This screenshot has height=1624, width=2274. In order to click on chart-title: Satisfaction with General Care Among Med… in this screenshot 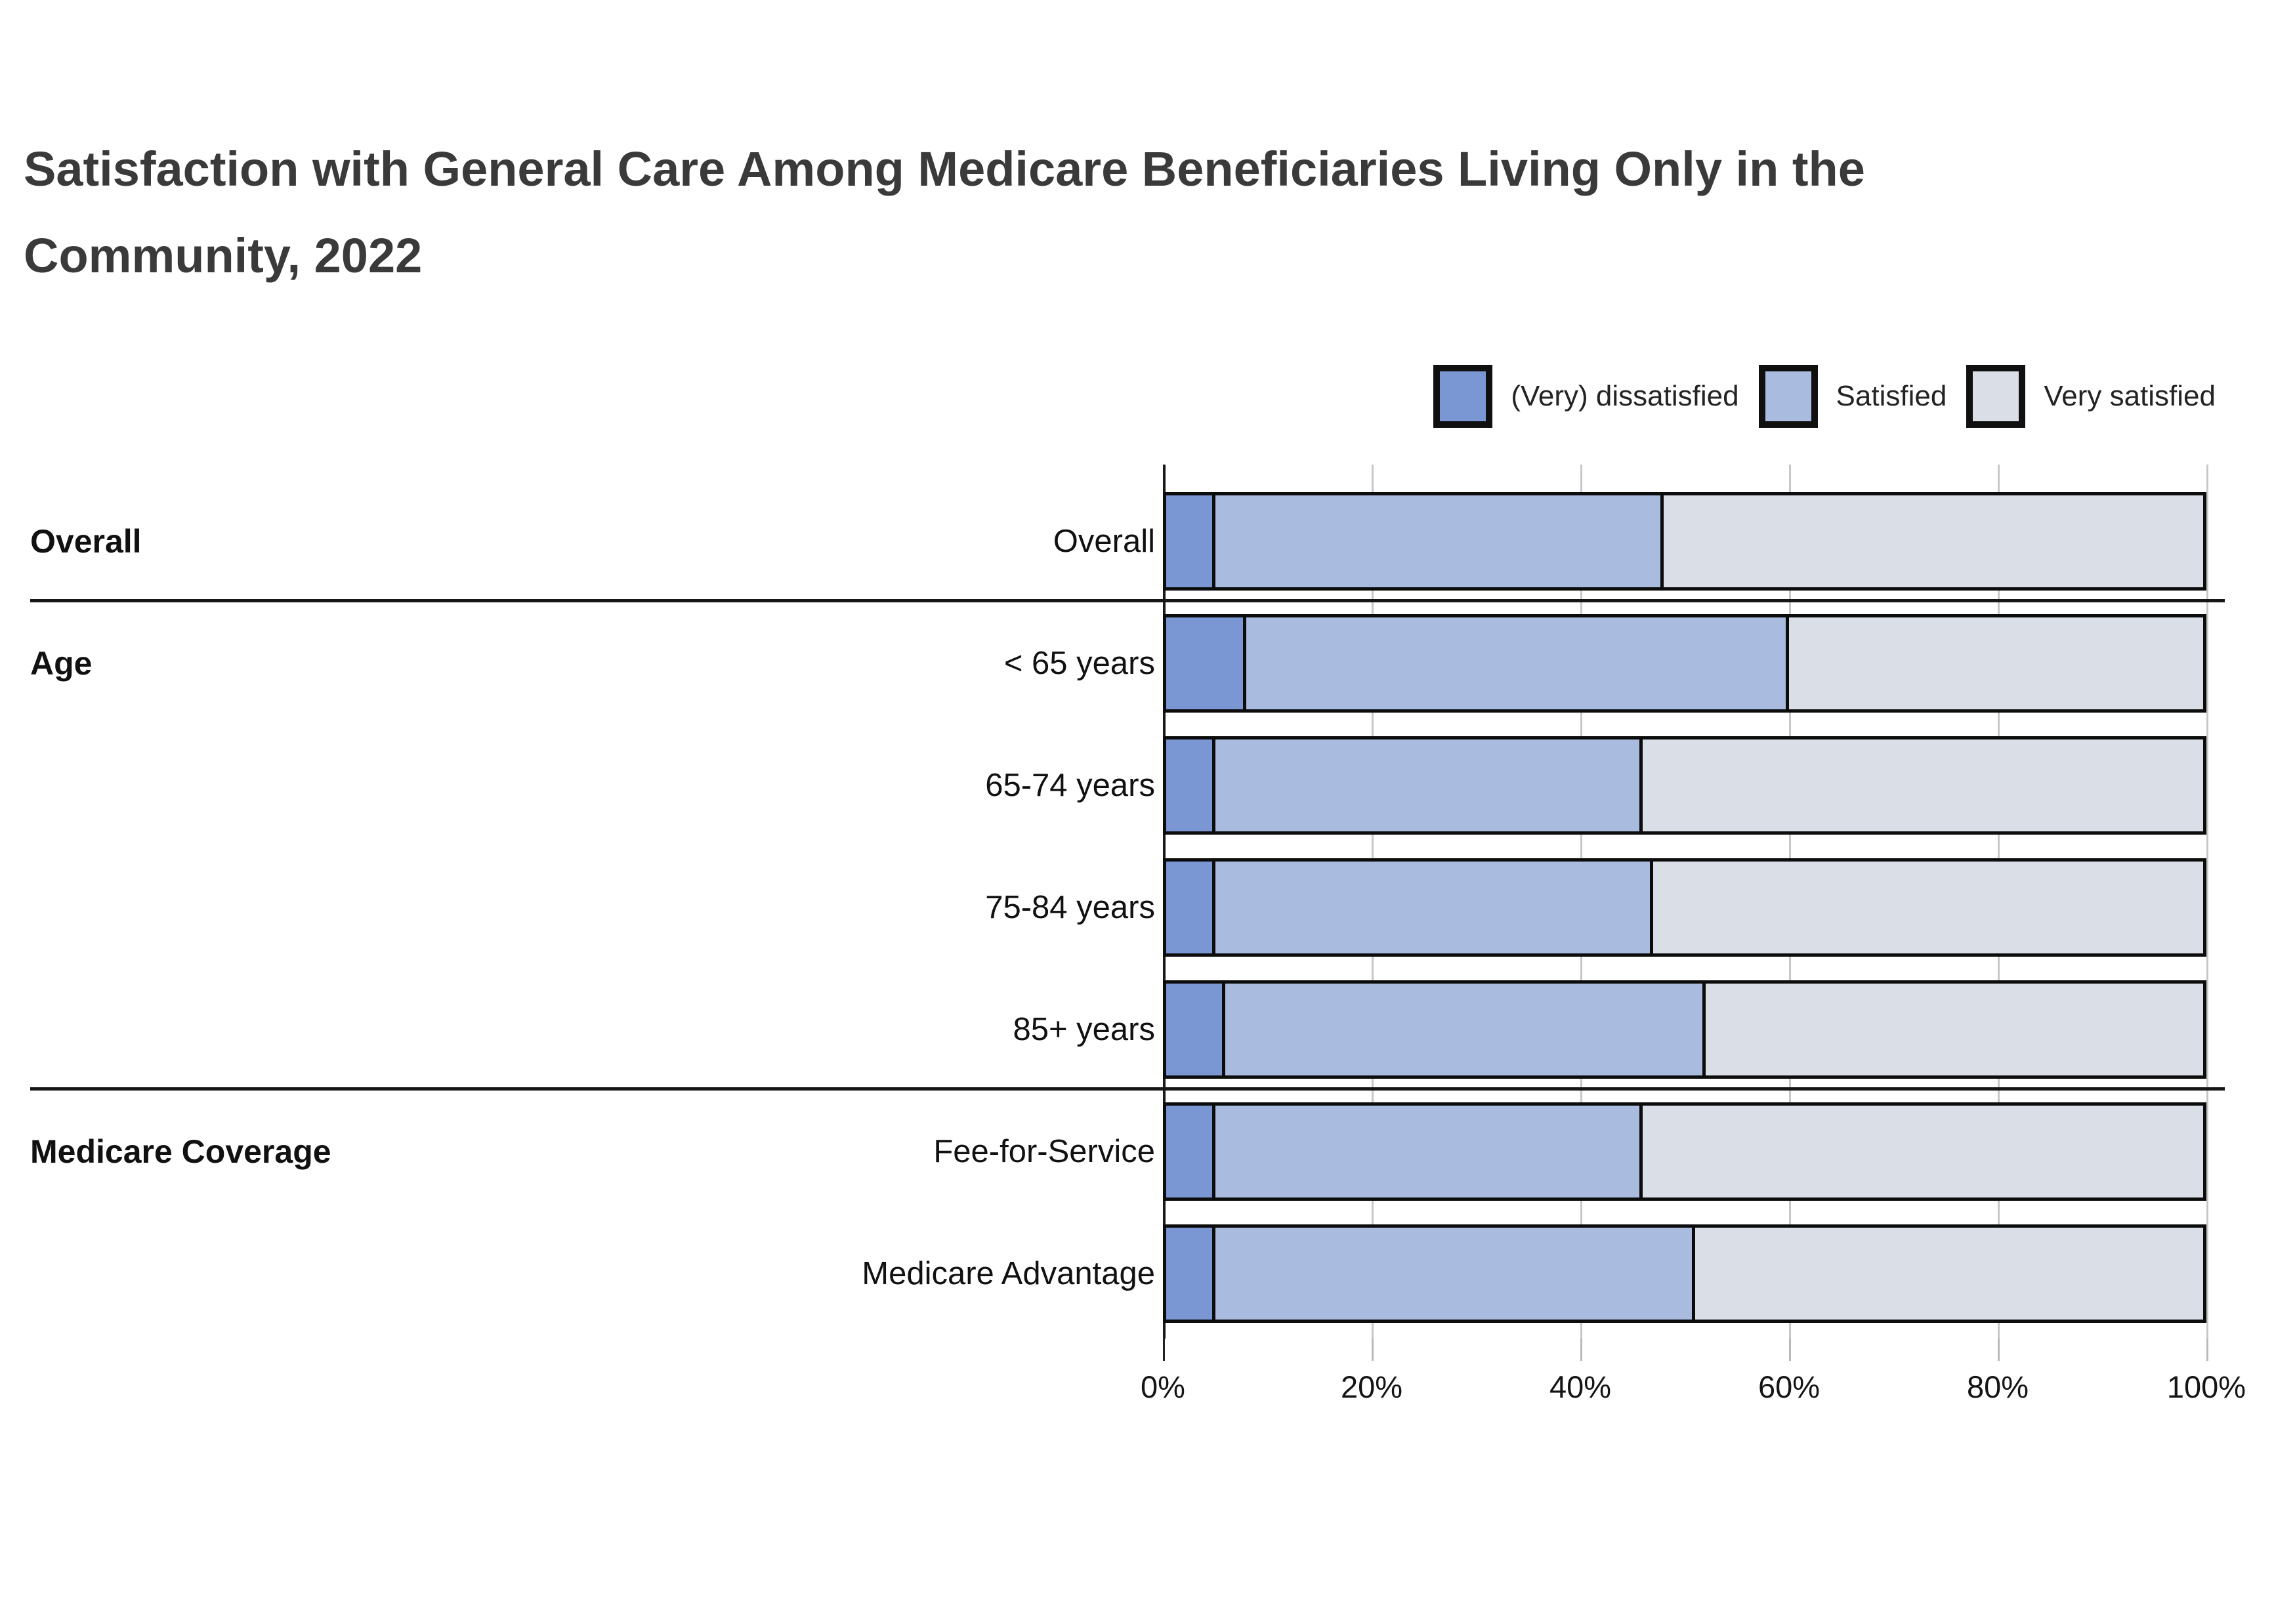, I will do `click(944, 213)`.